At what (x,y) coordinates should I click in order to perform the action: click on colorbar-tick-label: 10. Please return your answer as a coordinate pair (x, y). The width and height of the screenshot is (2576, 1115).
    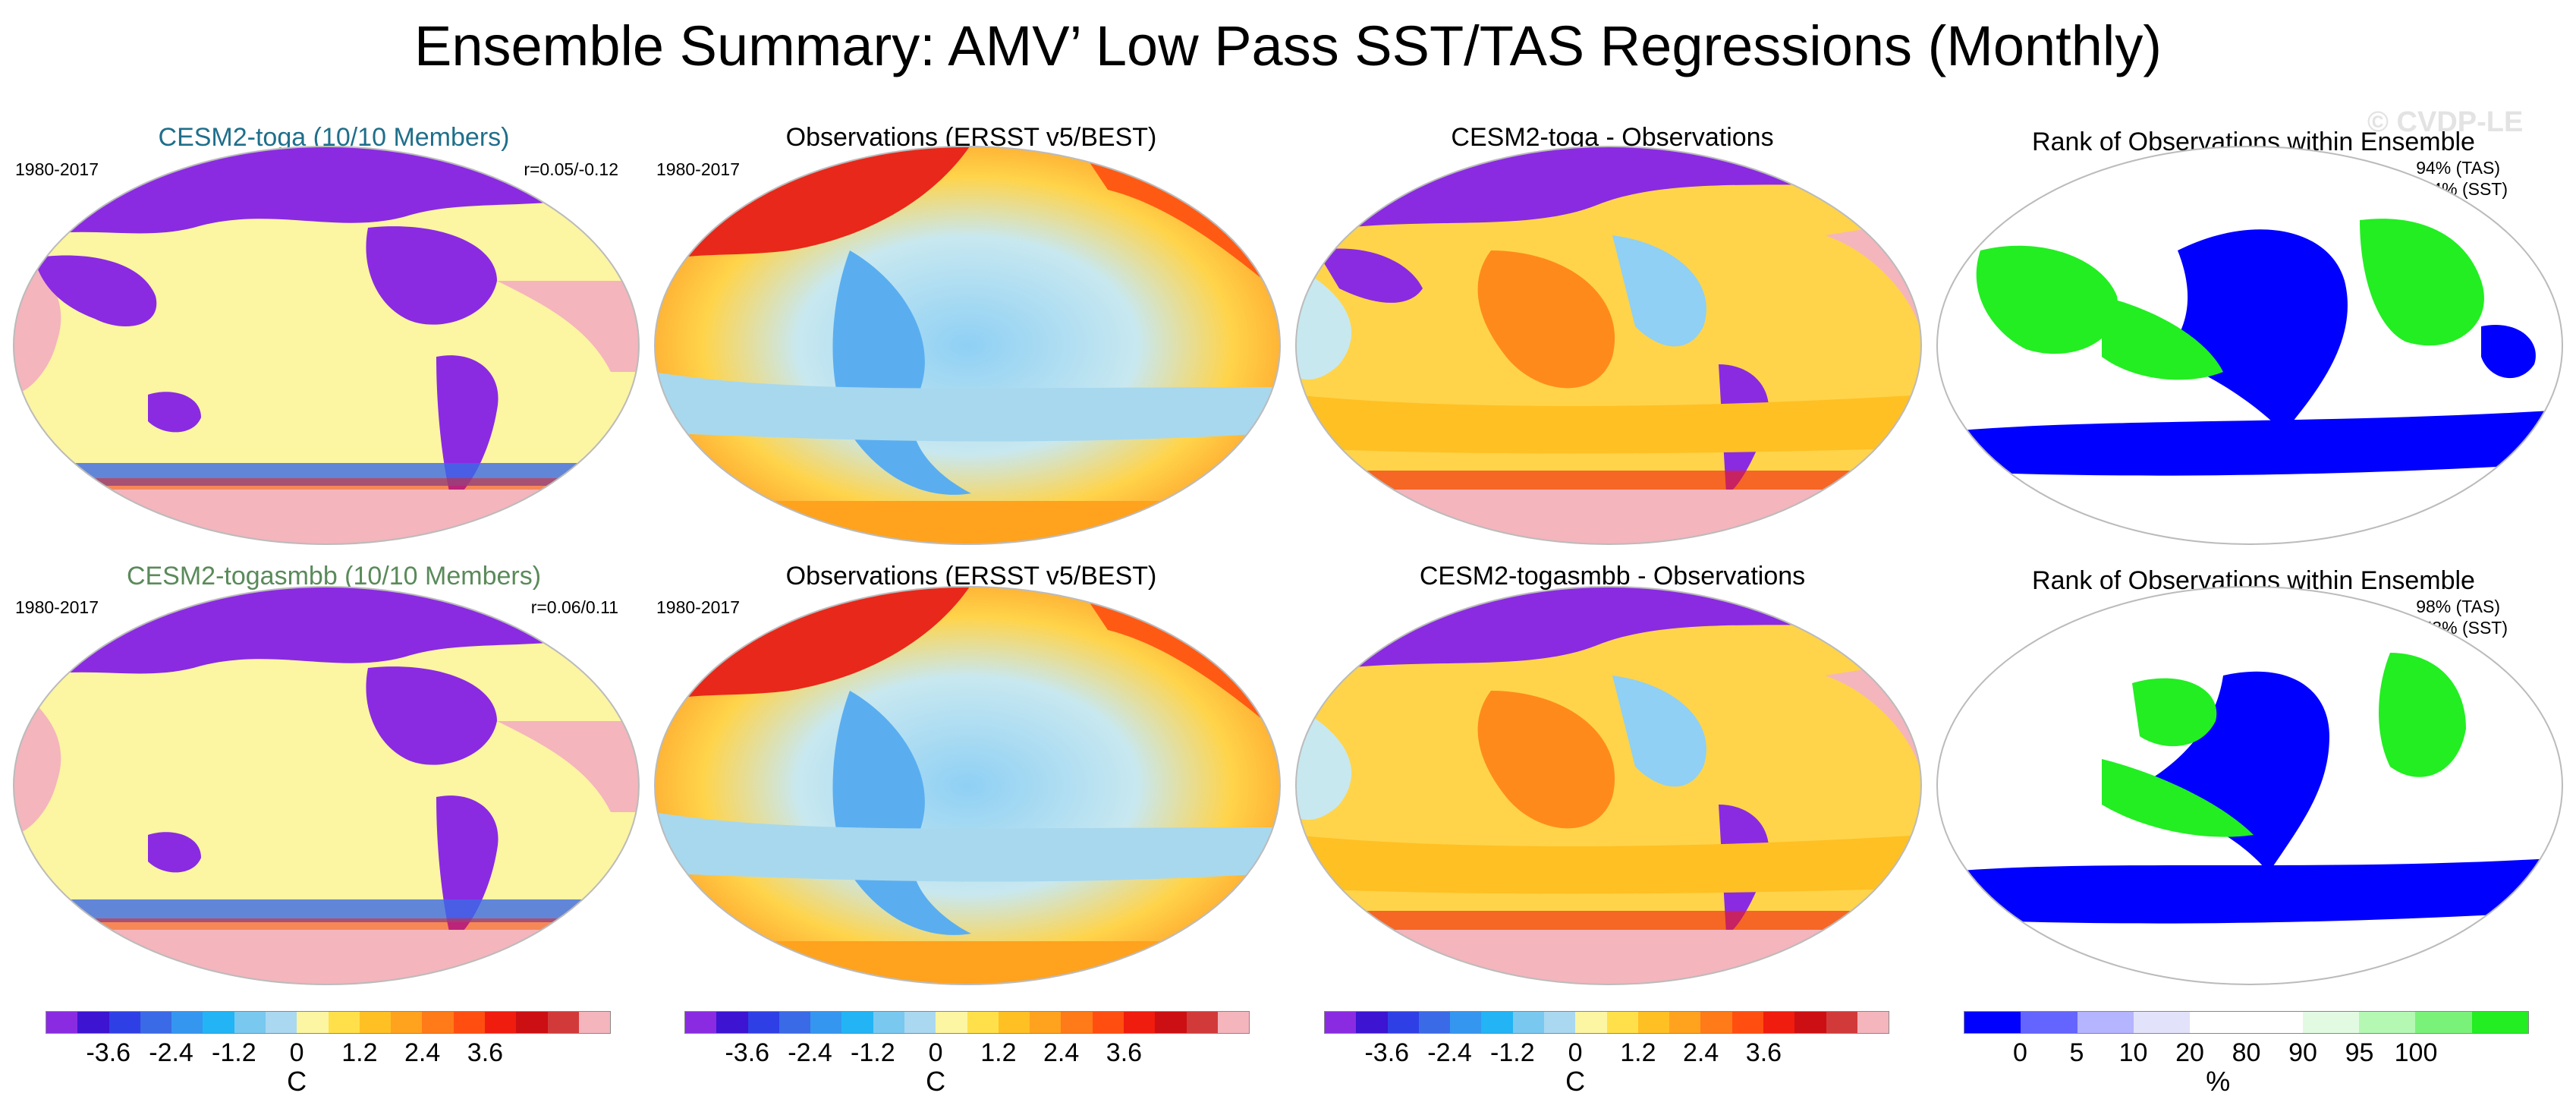
    Looking at the image, I should click on (2133, 1052).